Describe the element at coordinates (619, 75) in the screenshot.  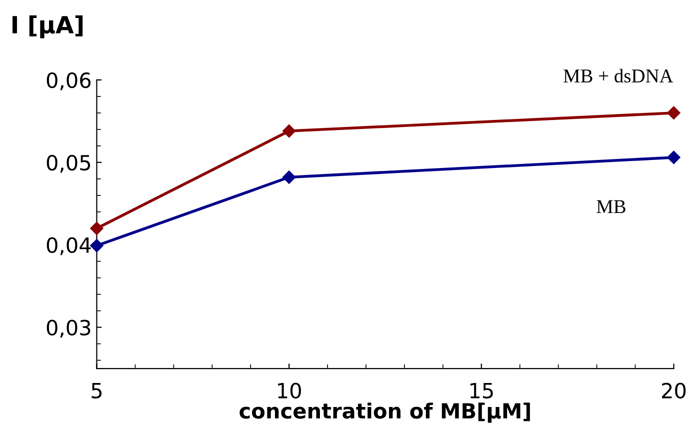
I see `series-label: MB + dsDNA` at that location.